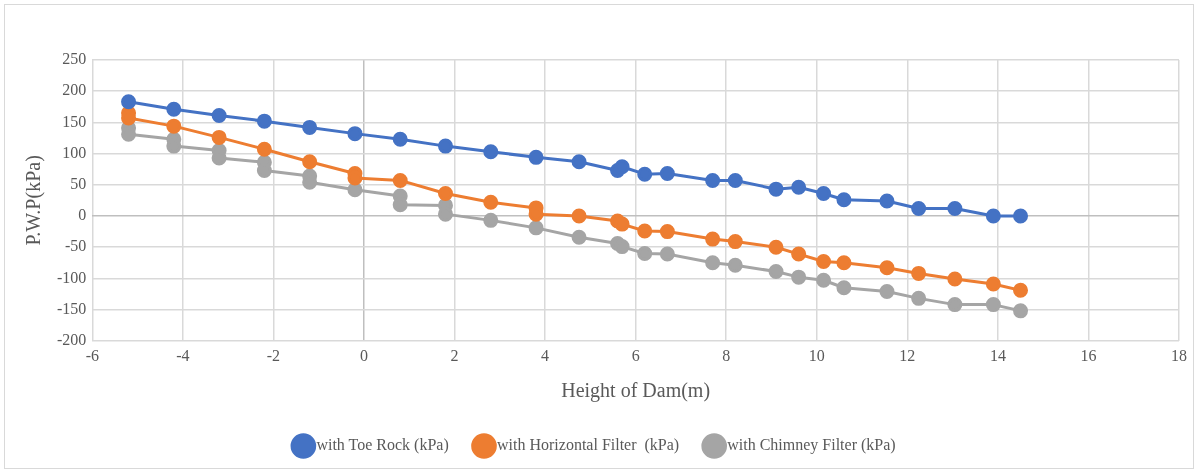  What do you see at coordinates (74, 121) in the screenshot?
I see `y-tick-label: 150` at bounding box center [74, 121].